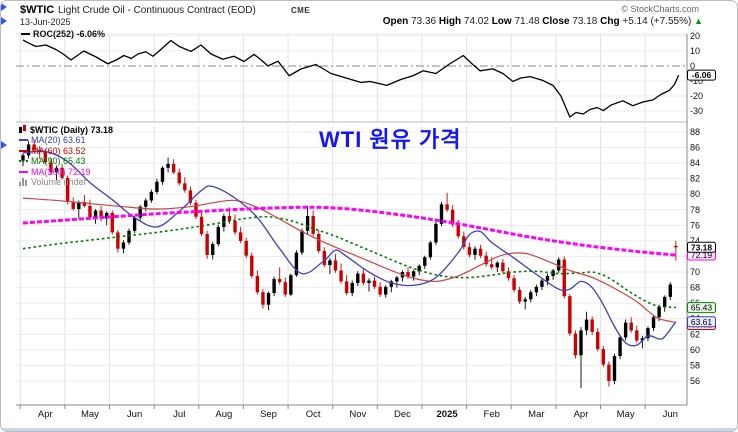 The image size is (738, 432). What do you see at coordinates (134, 414) in the screenshot?
I see `x-axis-label: Jun` at bounding box center [134, 414].